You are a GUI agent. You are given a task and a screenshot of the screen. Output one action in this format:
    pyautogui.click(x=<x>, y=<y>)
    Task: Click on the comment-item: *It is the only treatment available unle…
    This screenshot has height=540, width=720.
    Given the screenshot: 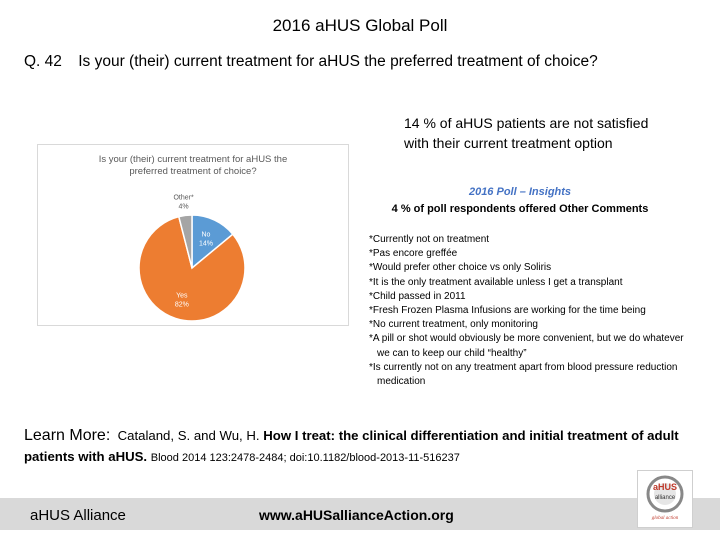 What is the action you would take?
    pyautogui.click(x=496, y=282)
    